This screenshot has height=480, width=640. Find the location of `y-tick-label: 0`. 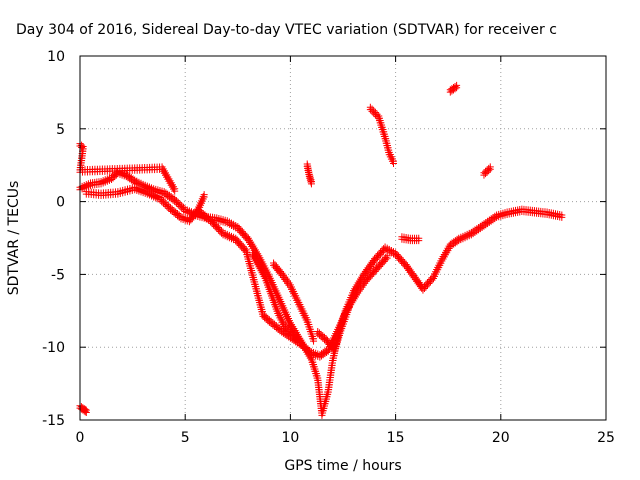

y-tick-label: 0 is located at coordinates (60, 203).